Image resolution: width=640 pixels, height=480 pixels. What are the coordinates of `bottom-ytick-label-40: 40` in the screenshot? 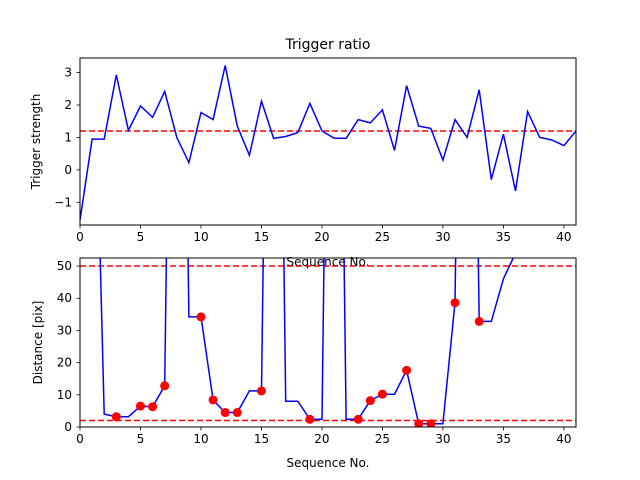 It's located at (64, 298).